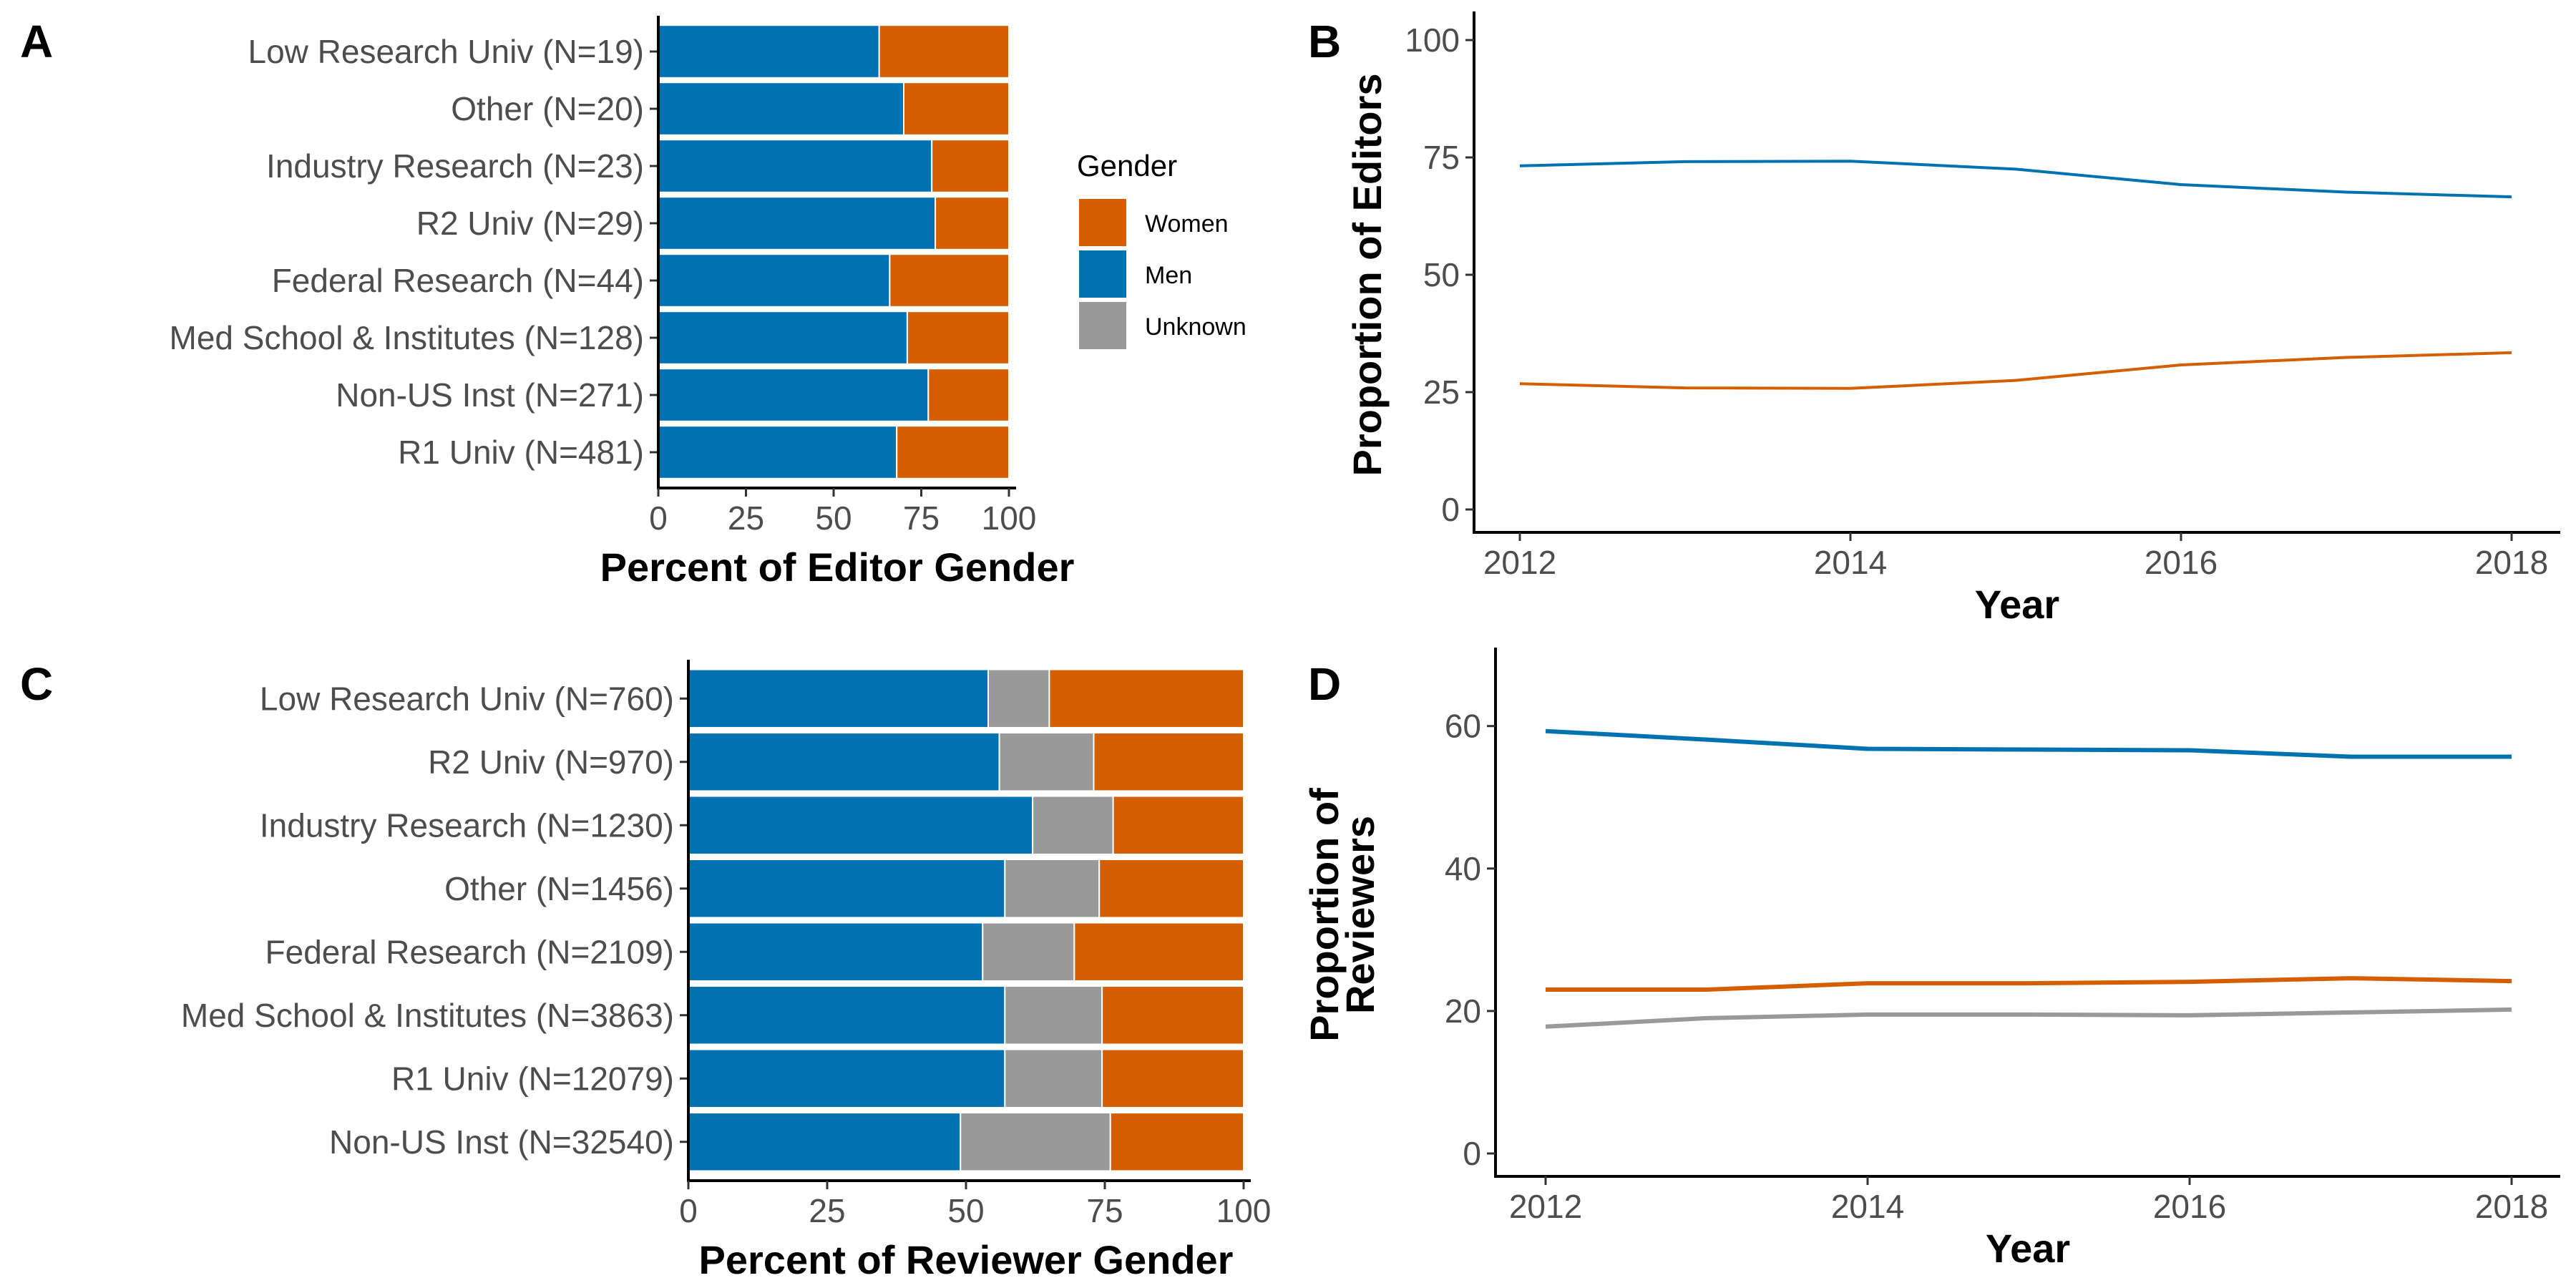 Image resolution: width=2576 pixels, height=1288 pixels. I want to click on y-axis-title: Proportion ofReviewers, so click(1342, 915).